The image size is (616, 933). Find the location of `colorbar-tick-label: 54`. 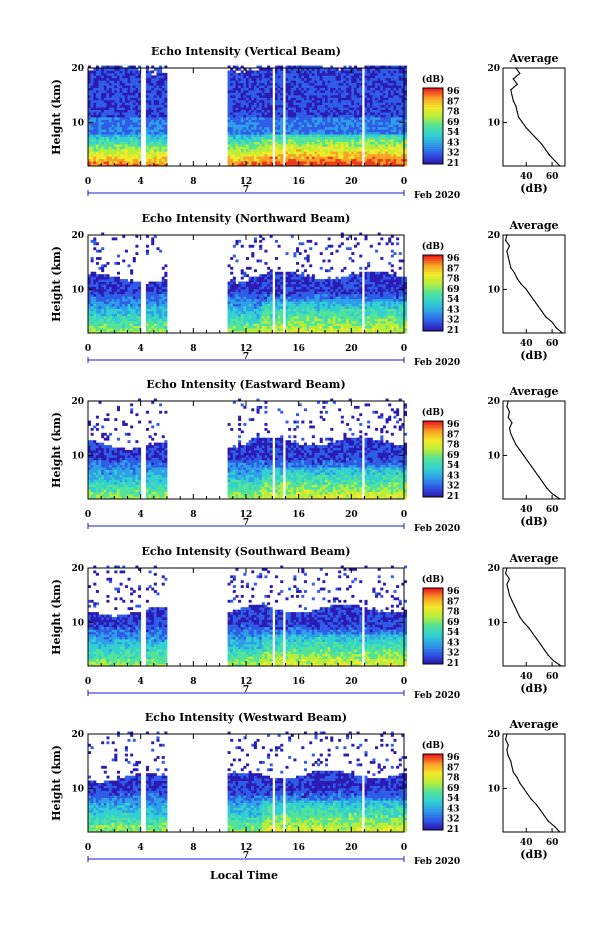

colorbar-tick-label: 54 is located at coordinates (453, 133).